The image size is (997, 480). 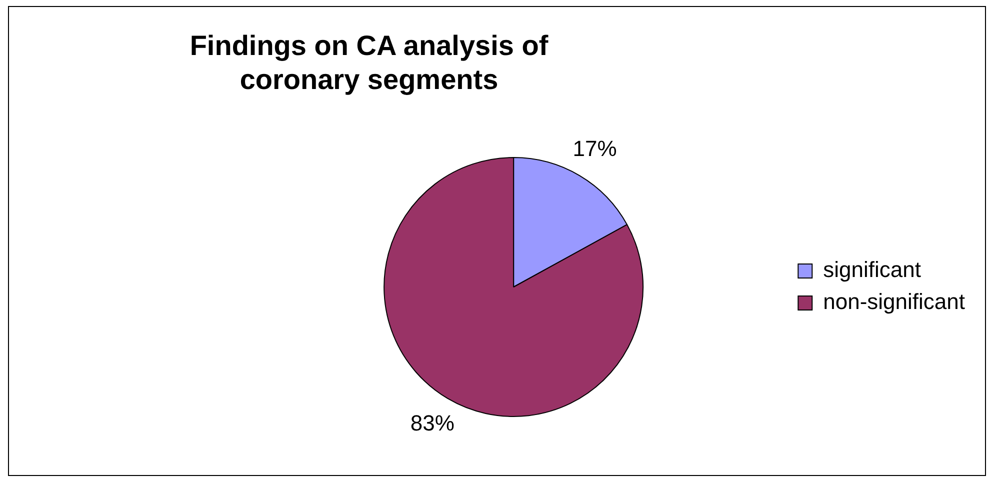 I want to click on legend-label: non-significant, so click(x=894, y=301).